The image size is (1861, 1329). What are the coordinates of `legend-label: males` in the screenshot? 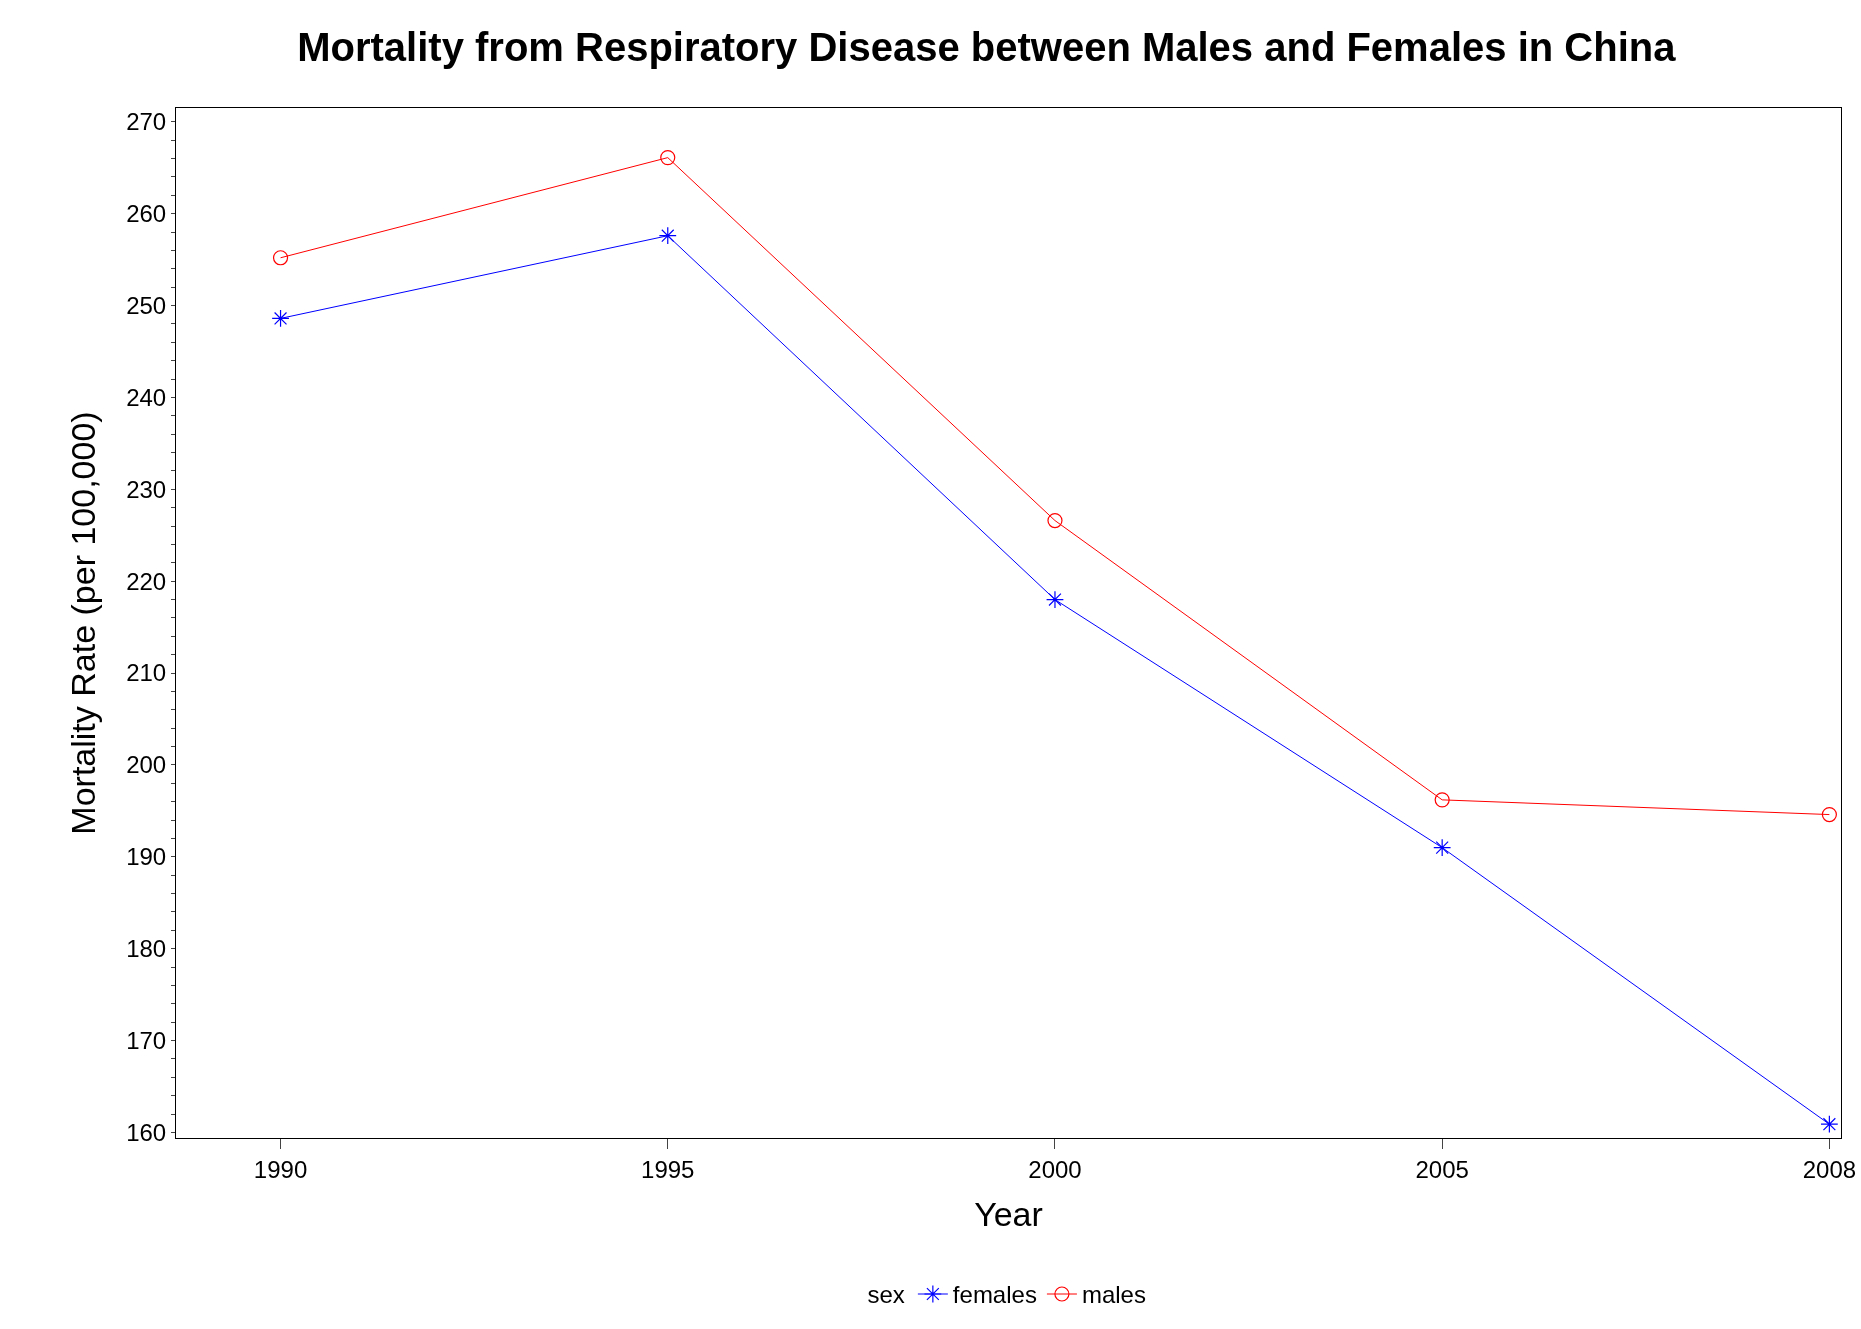 It's located at (1113, 1295).